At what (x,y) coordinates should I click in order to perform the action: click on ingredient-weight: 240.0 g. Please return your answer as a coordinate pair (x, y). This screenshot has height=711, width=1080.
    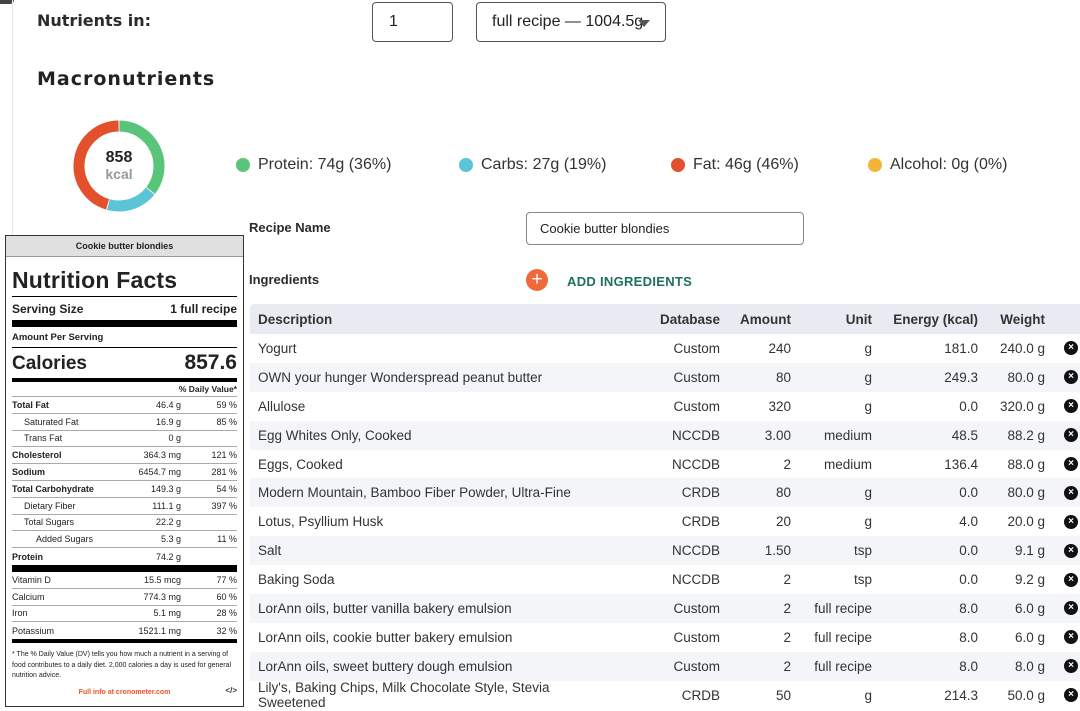
    Looking at the image, I should click on (1022, 348).